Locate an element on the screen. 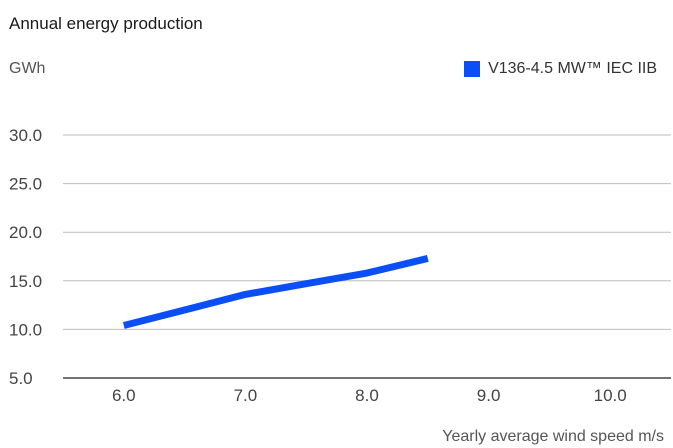 This screenshot has width=673, height=448. y-tick-label: 10.0 is located at coordinates (25, 329).